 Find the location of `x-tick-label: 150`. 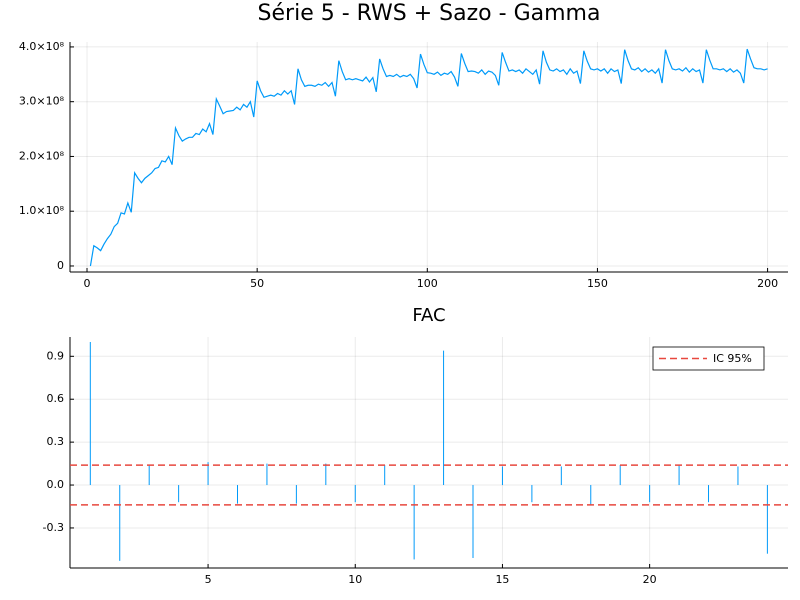

x-tick-label: 150 is located at coordinates (597, 283).